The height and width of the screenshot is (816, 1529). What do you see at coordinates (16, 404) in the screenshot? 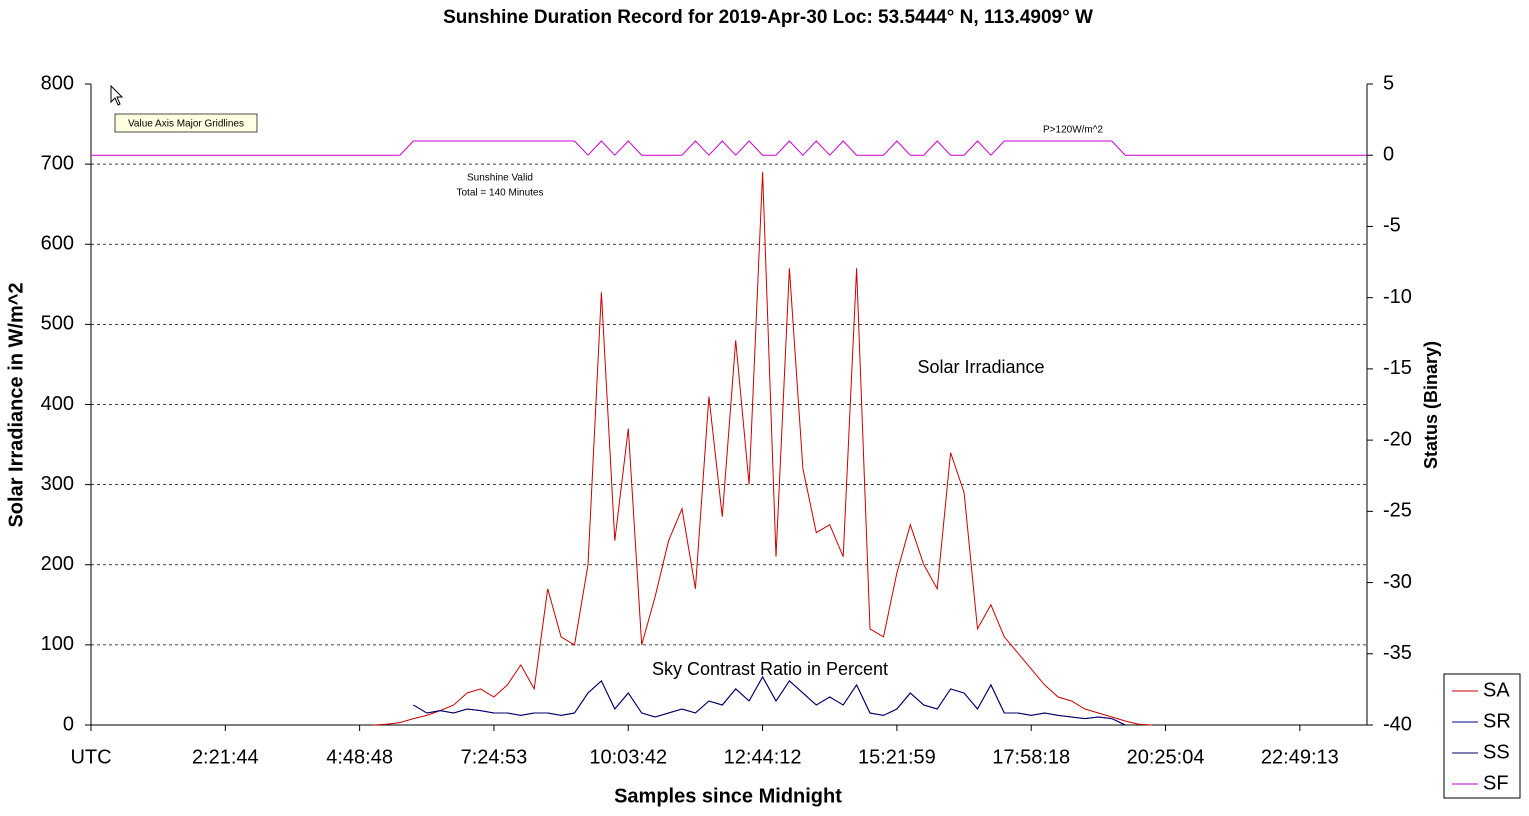
I see `y-axis-title: Solar Irradiance in W/m^2` at bounding box center [16, 404].